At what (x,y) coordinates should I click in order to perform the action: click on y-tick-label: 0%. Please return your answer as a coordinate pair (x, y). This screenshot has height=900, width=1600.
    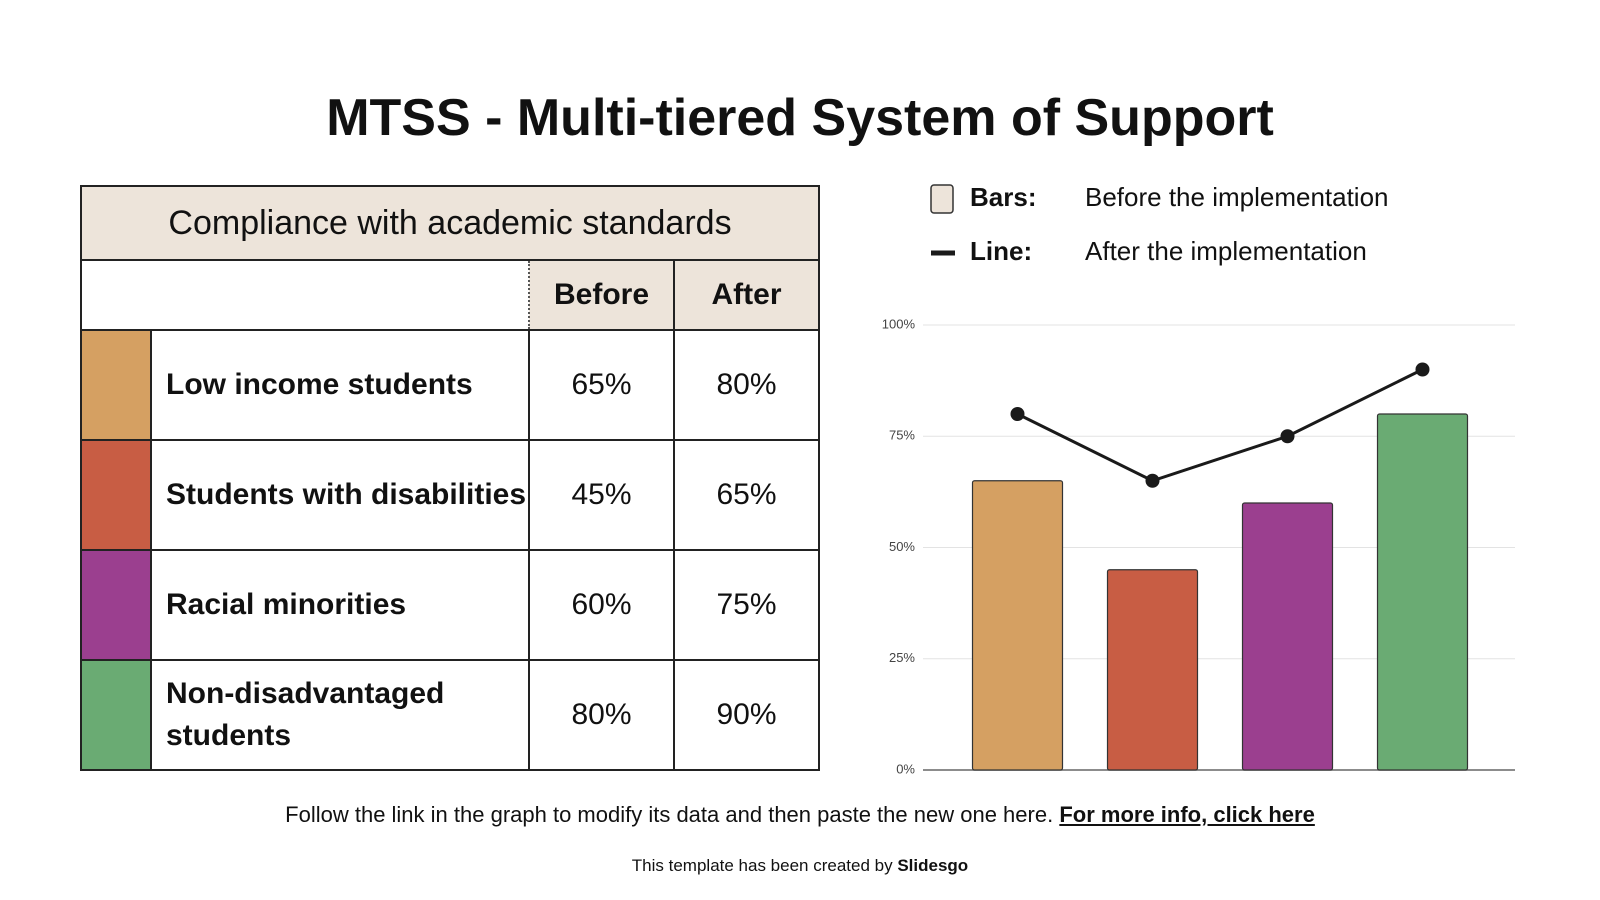
    Looking at the image, I should click on (905, 768).